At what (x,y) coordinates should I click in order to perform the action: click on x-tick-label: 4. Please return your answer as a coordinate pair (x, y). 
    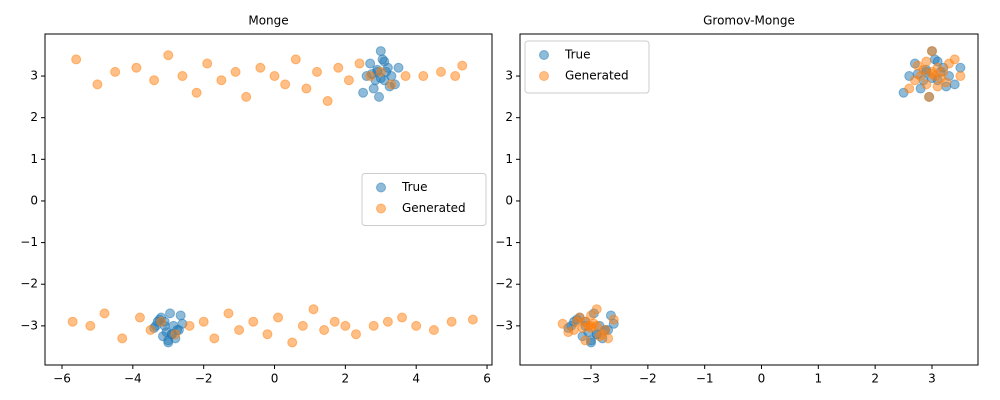
    Looking at the image, I should click on (416, 379).